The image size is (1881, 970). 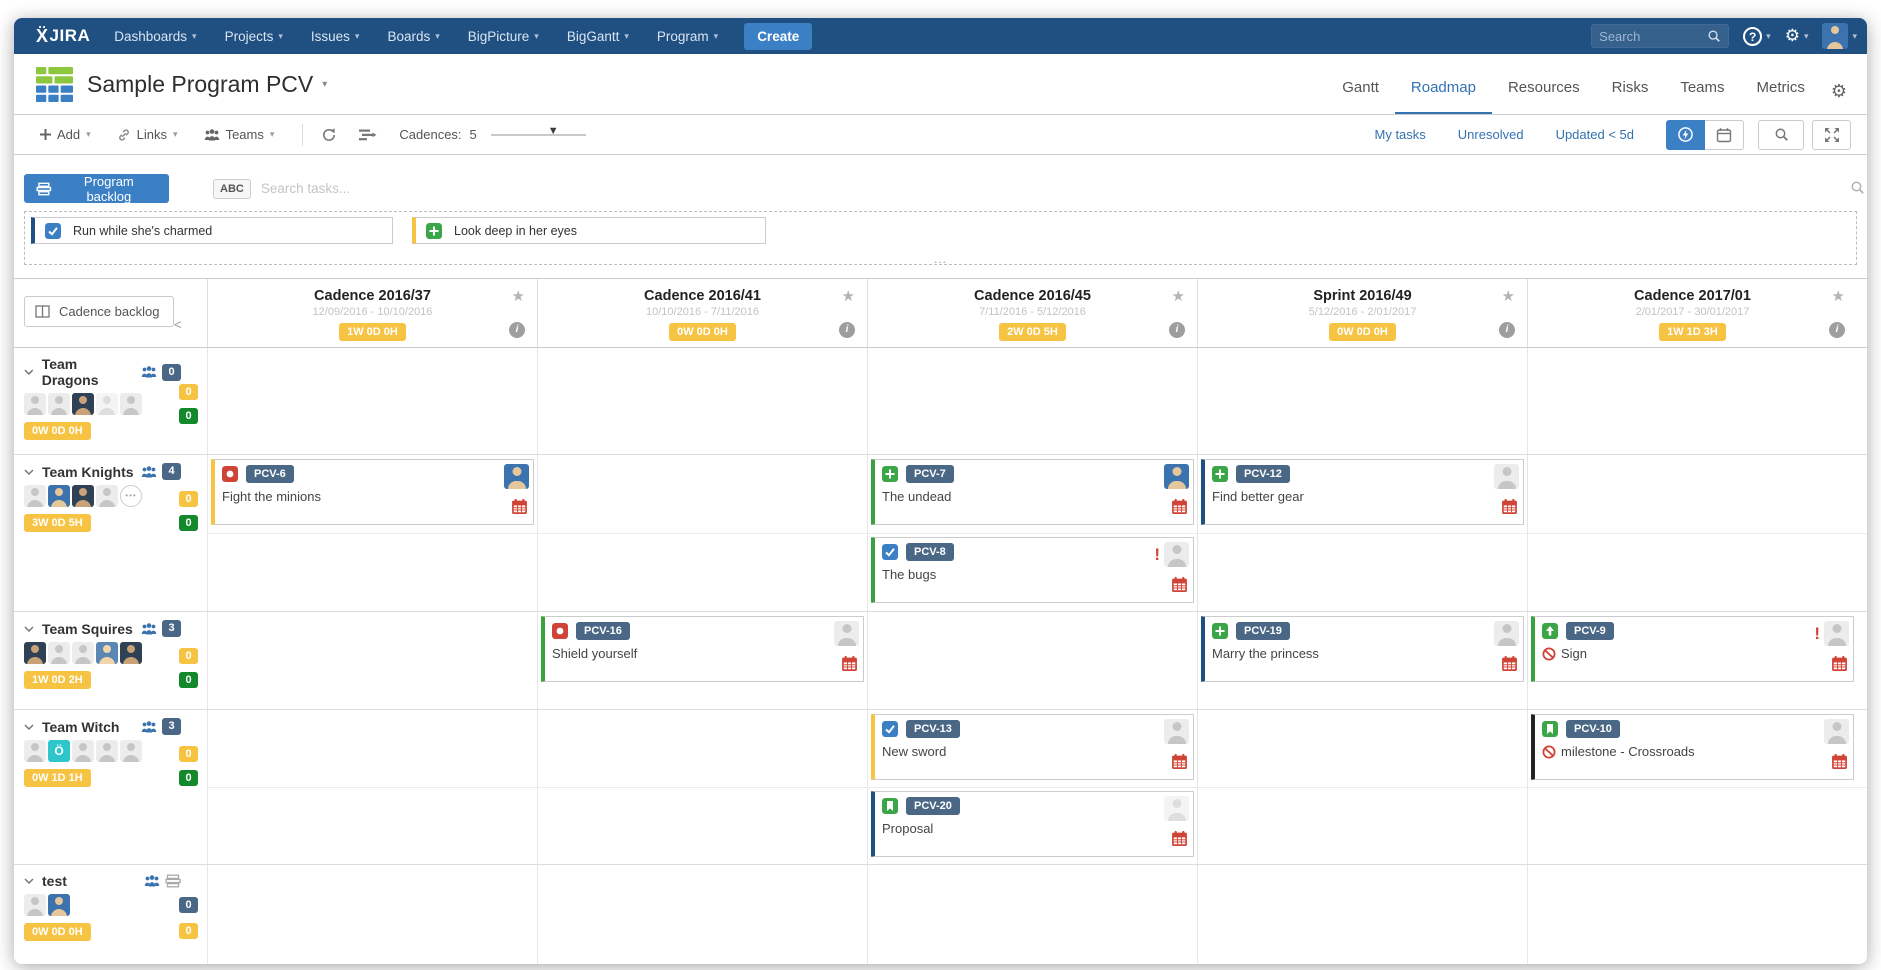 I want to click on board-cell: PCV-9 Sign !, so click(x=1692, y=660).